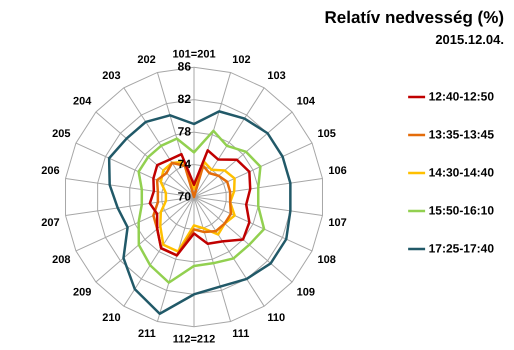  I want to click on spoke-label: 110, so click(276, 318).